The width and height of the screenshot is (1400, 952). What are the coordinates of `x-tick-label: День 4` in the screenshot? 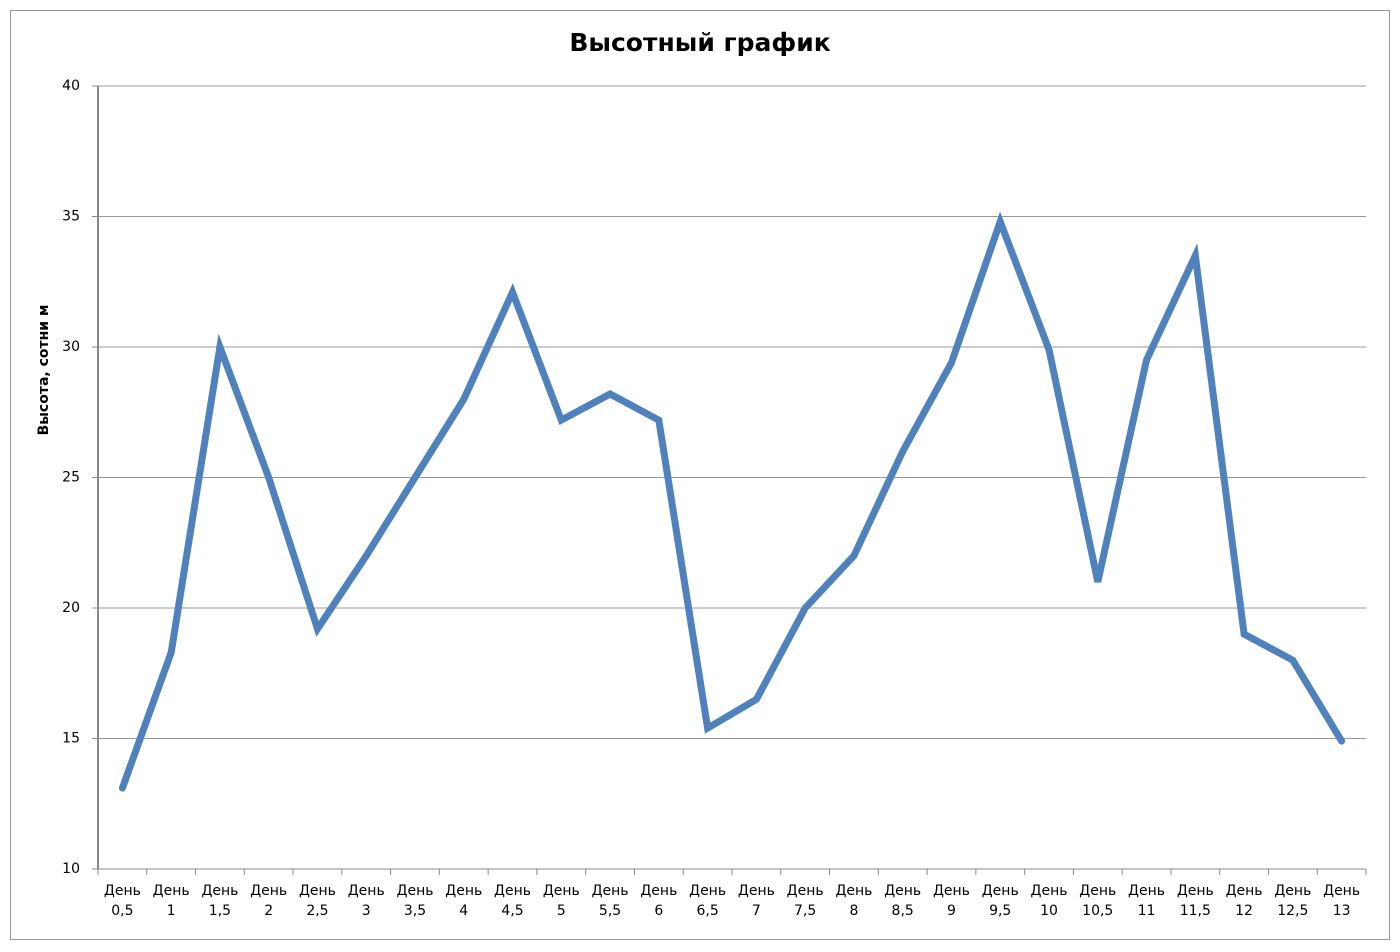 It's located at (464, 901).